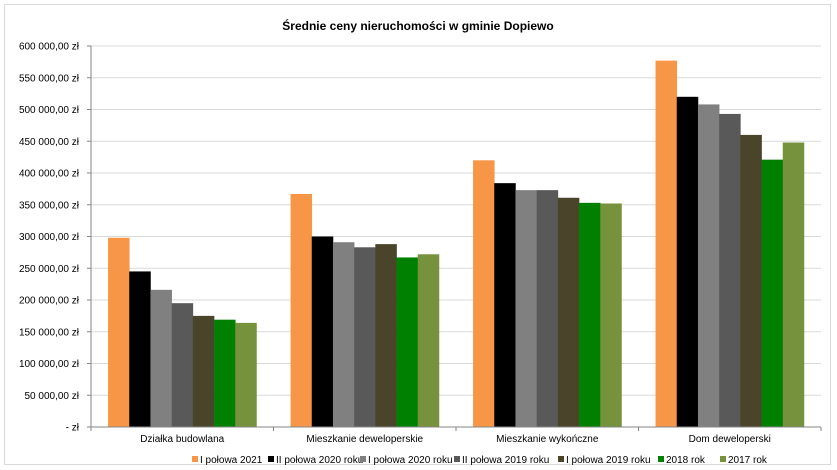  What do you see at coordinates (49, 332) in the screenshot?
I see `y-tick-label: 150 000,00 zł` at bounding box center [49, 332].